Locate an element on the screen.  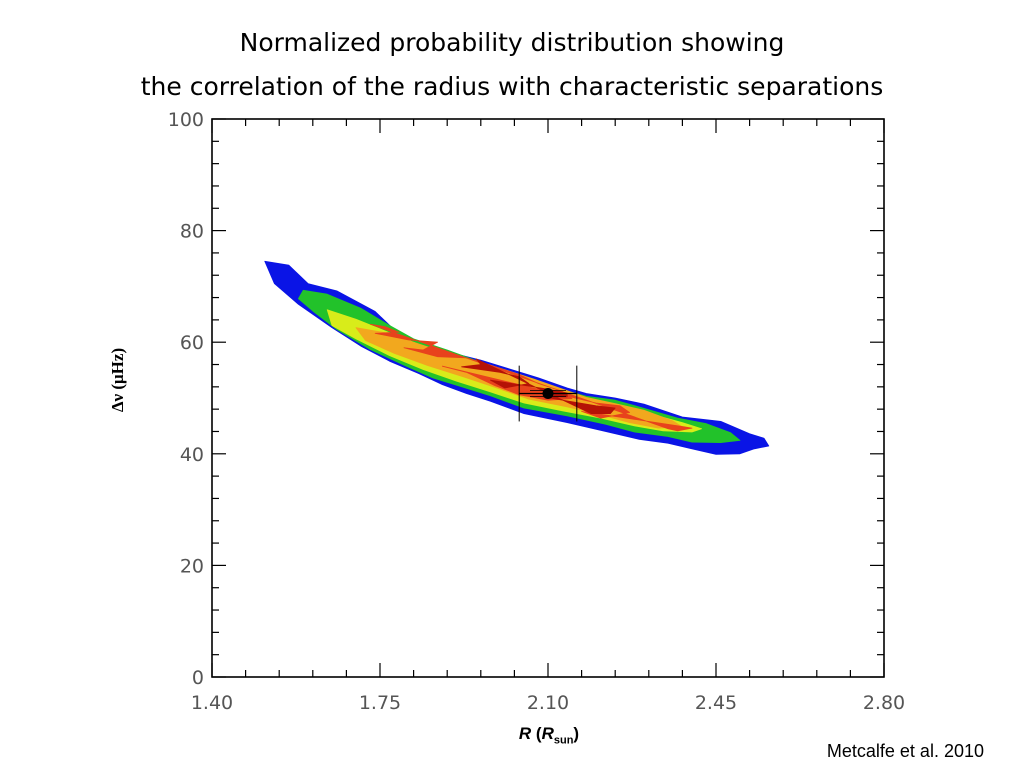
x-axis-symbol: R is located at coordinates (525, 733).